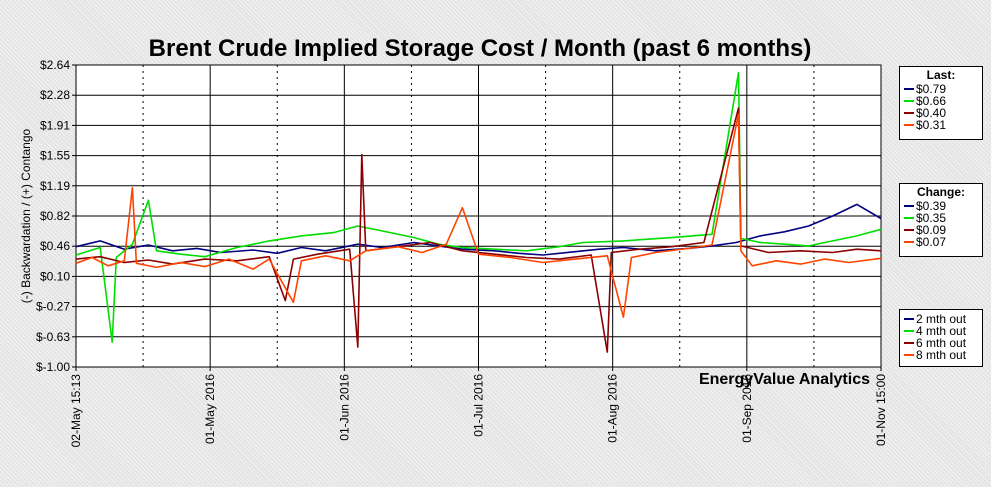 Image resolution: width=991 pixels, height=487 pixels. What do you see at coordinates (931, 242) in the screenshot?
I see `change-value: $0.07` at bounding box center [931, 242].